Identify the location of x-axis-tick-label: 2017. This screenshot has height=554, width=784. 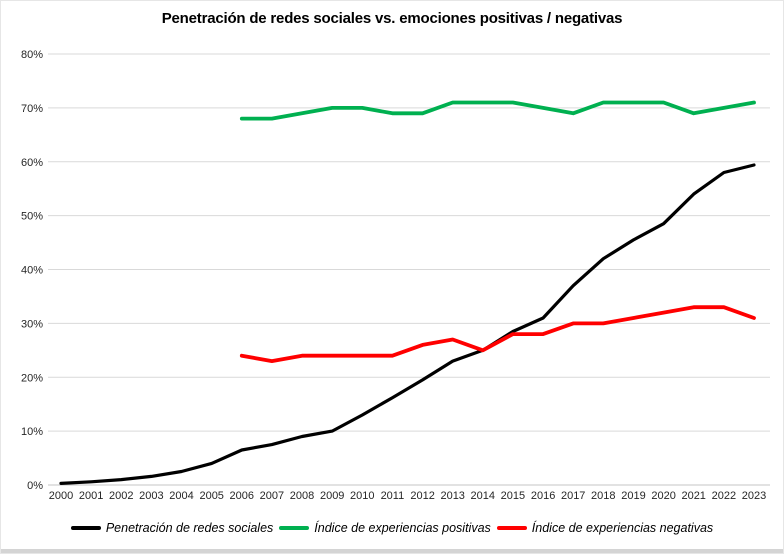
(573, 496).